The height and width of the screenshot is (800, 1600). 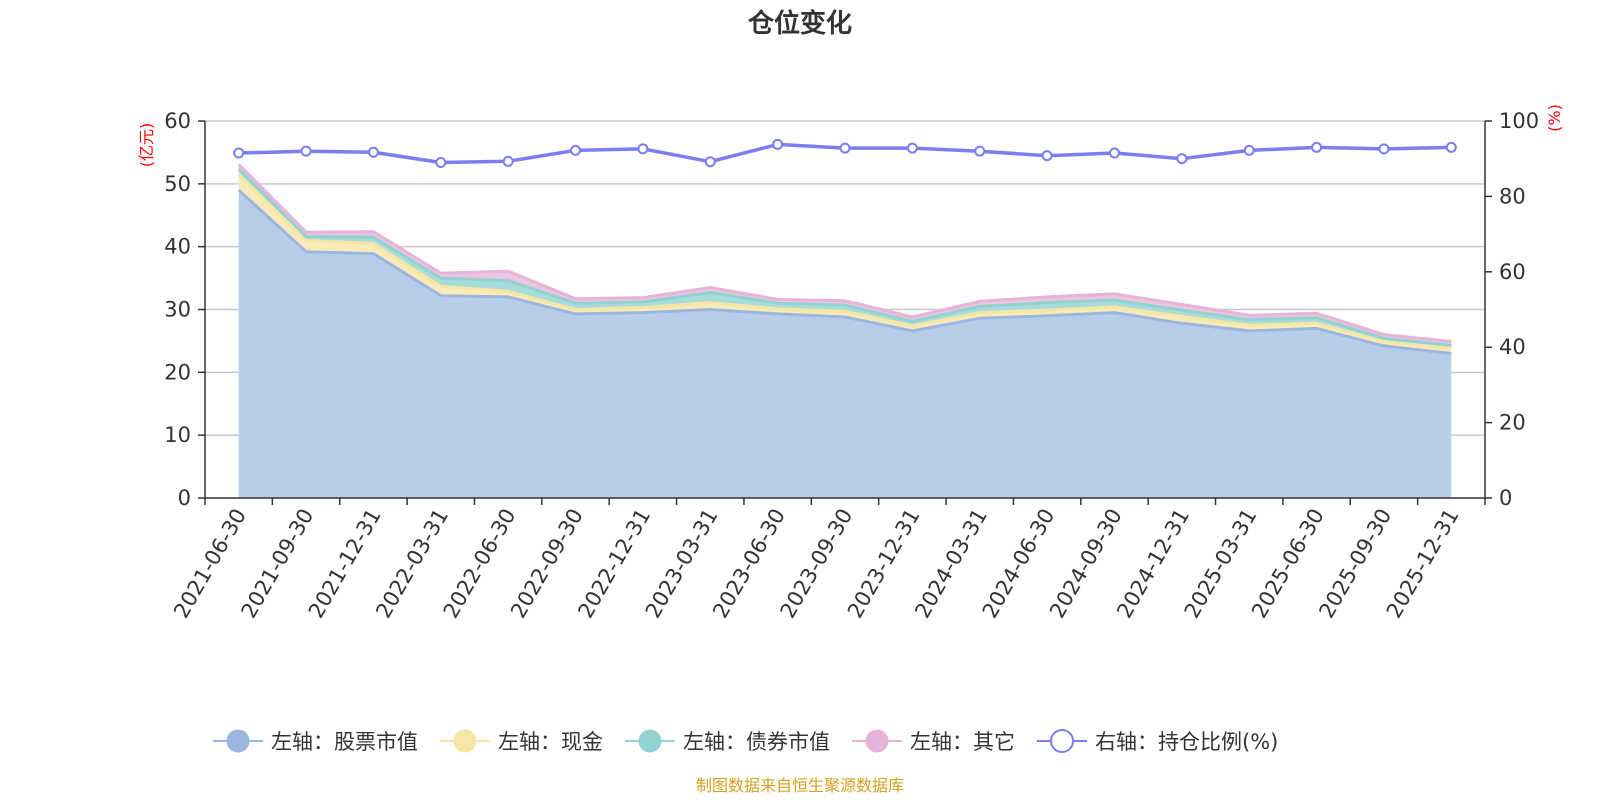 I want to click on right-axis-tick-label: 80, so click(x=1512, y=196).